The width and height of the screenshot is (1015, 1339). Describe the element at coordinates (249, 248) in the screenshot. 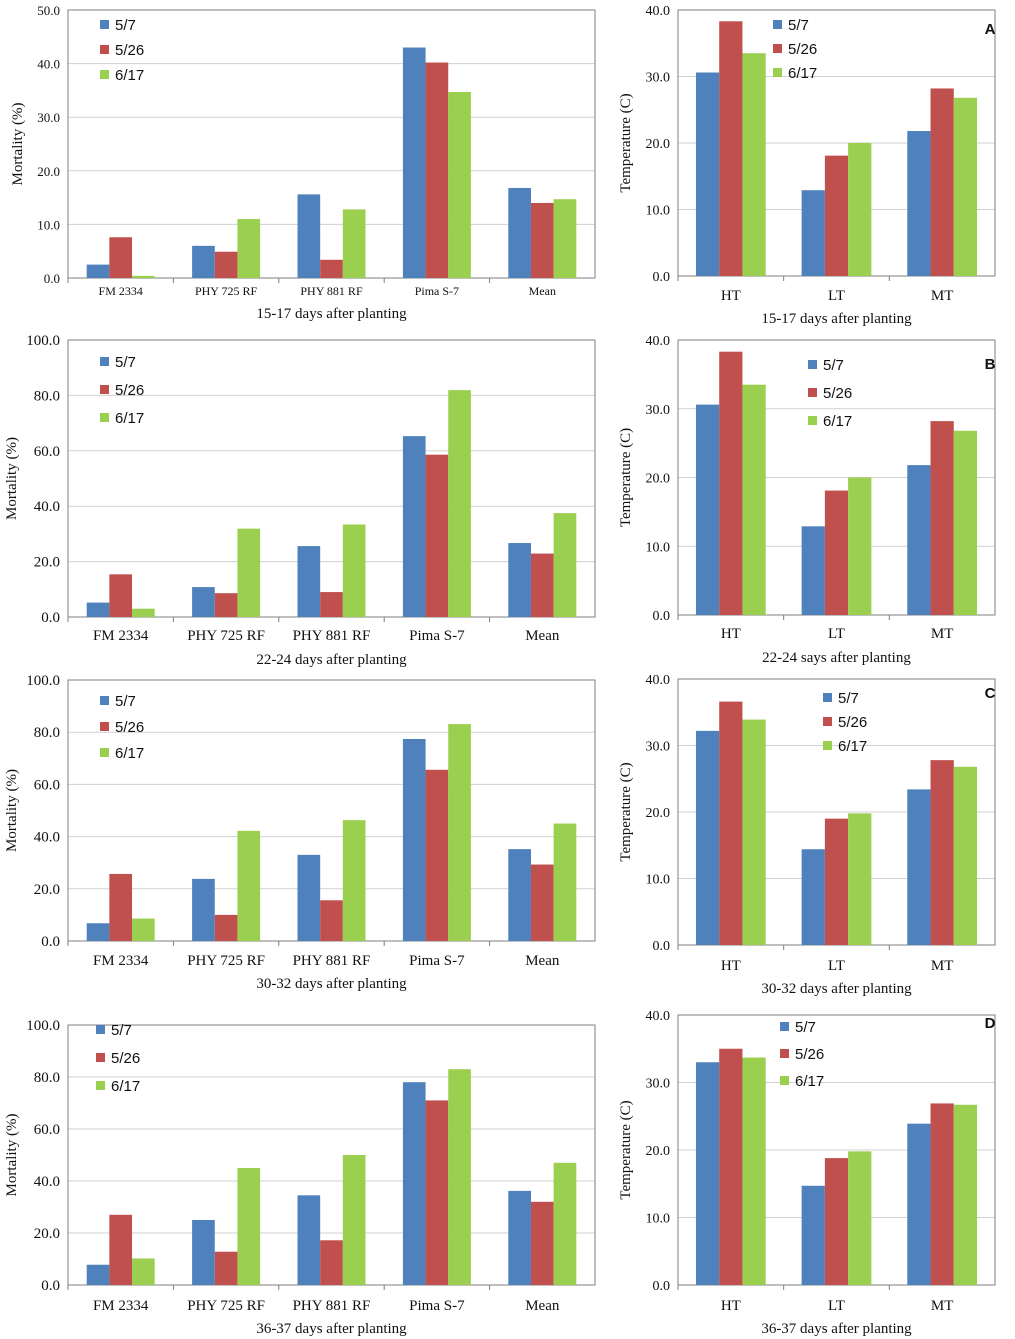

I see `bar-6-17-phy-725-rf` at that location.